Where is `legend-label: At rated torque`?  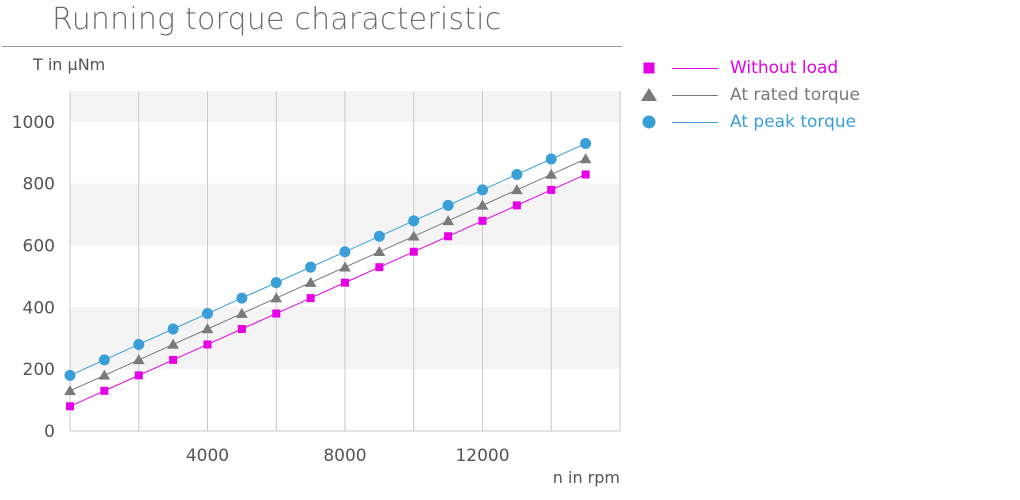
legend-label: At rated torque is located at coordinates (795, 95).